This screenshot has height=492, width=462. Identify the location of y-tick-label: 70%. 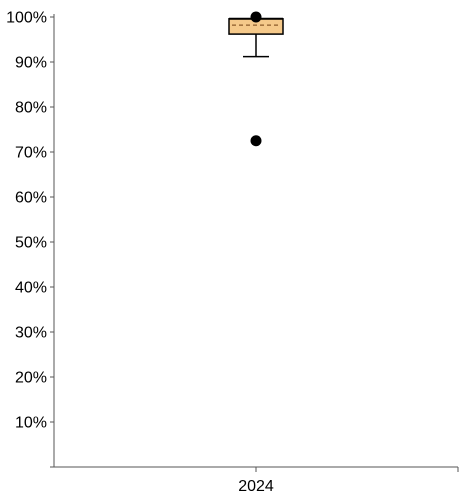
(31, 153).